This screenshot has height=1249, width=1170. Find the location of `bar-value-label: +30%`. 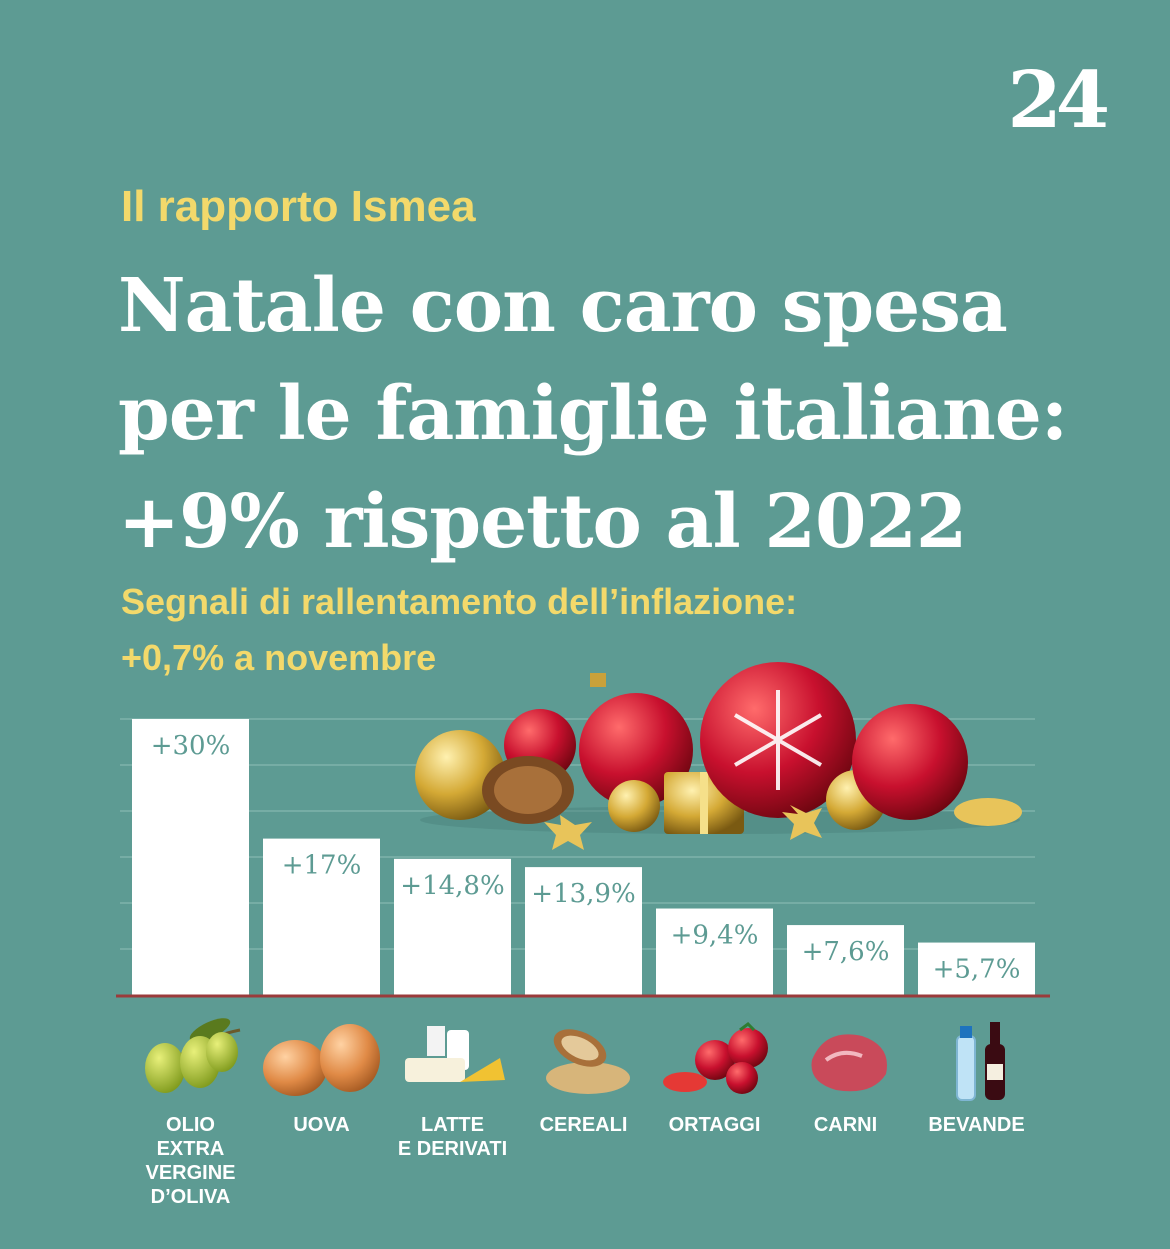

bar-value-label: +30% is located at coordinates (191, 746).